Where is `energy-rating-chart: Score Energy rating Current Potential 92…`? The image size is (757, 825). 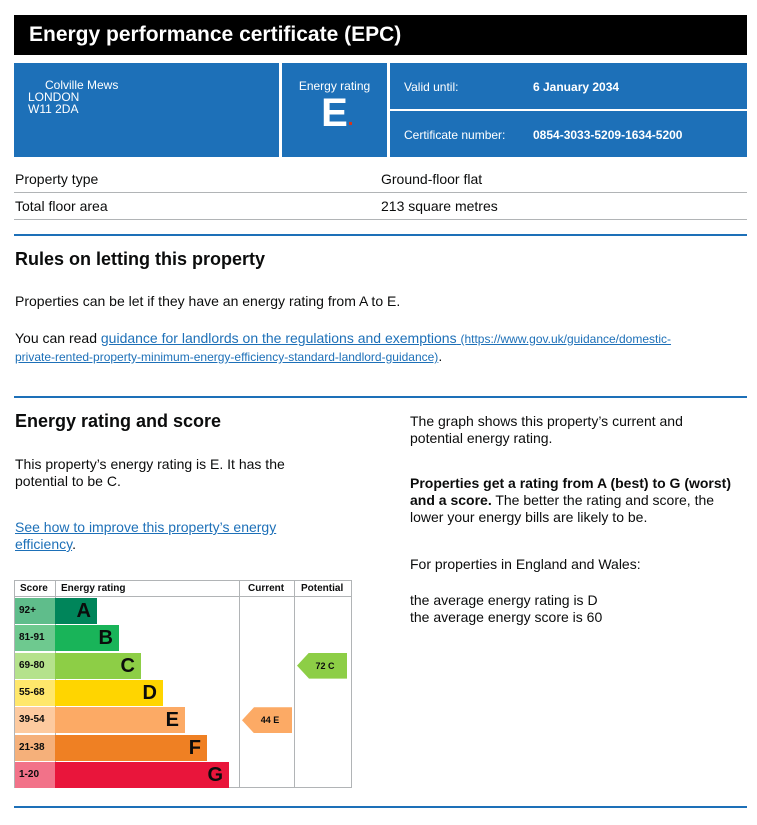
energy-rating-chart: Score Energy rating Current Potential 92… is located at coordinates (183, 684).